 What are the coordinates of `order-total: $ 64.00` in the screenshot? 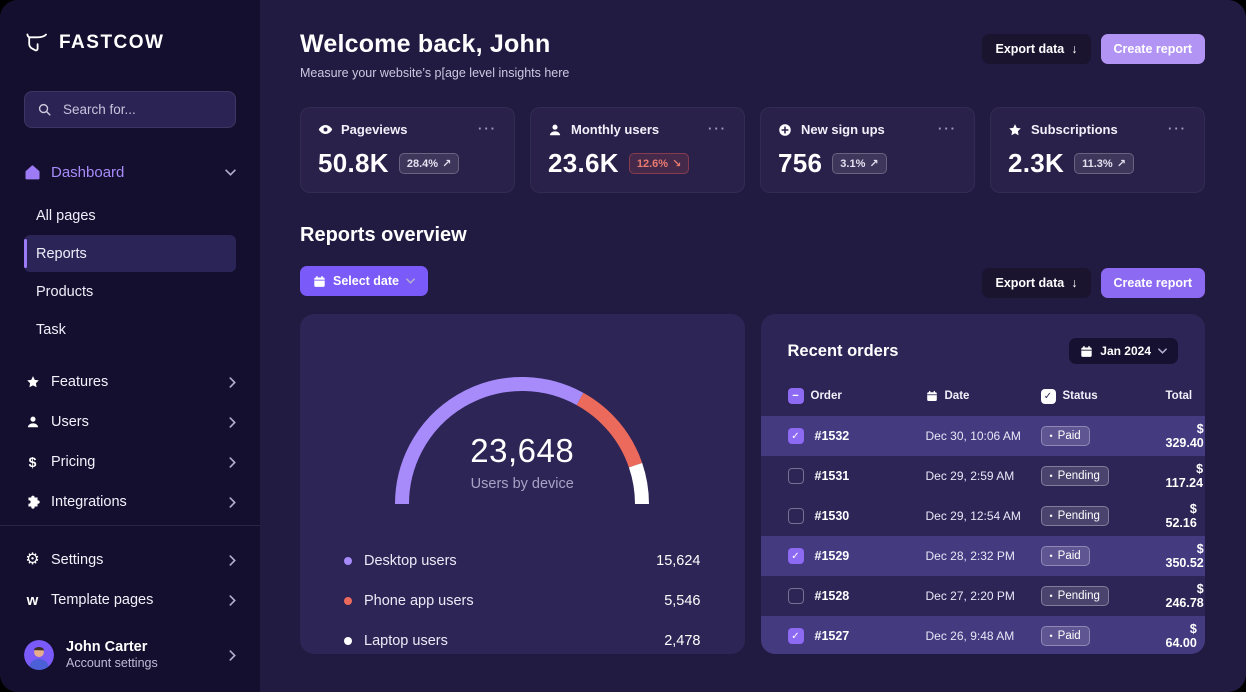 It's located at (1181, 636).